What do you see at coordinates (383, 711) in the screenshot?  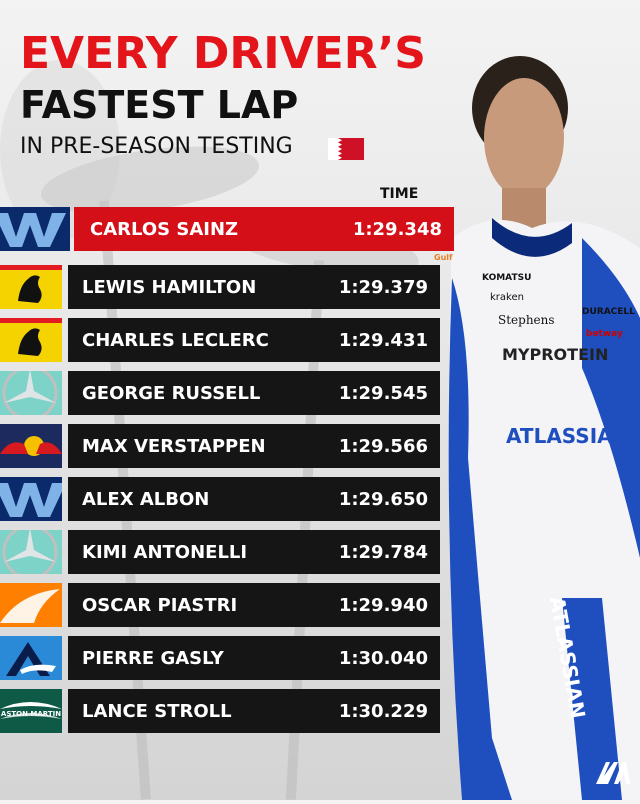 I see `lap-time: 1:30.229` at bounding box center [383, 711].